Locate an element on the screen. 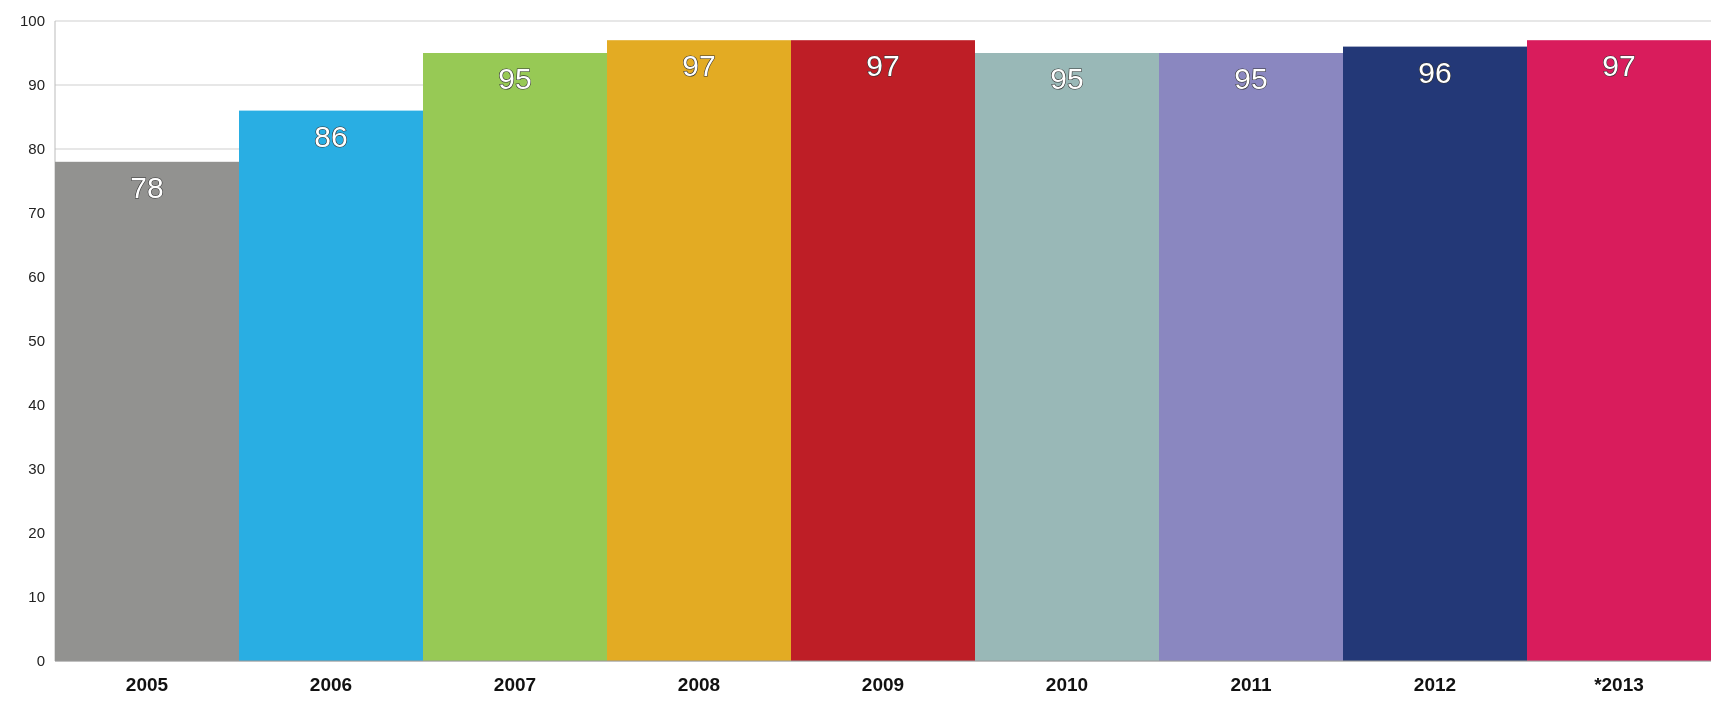 The height and width of the screenshot is (715, 1727). x-tick-label: 2009 is located at coordinates (883, 684).